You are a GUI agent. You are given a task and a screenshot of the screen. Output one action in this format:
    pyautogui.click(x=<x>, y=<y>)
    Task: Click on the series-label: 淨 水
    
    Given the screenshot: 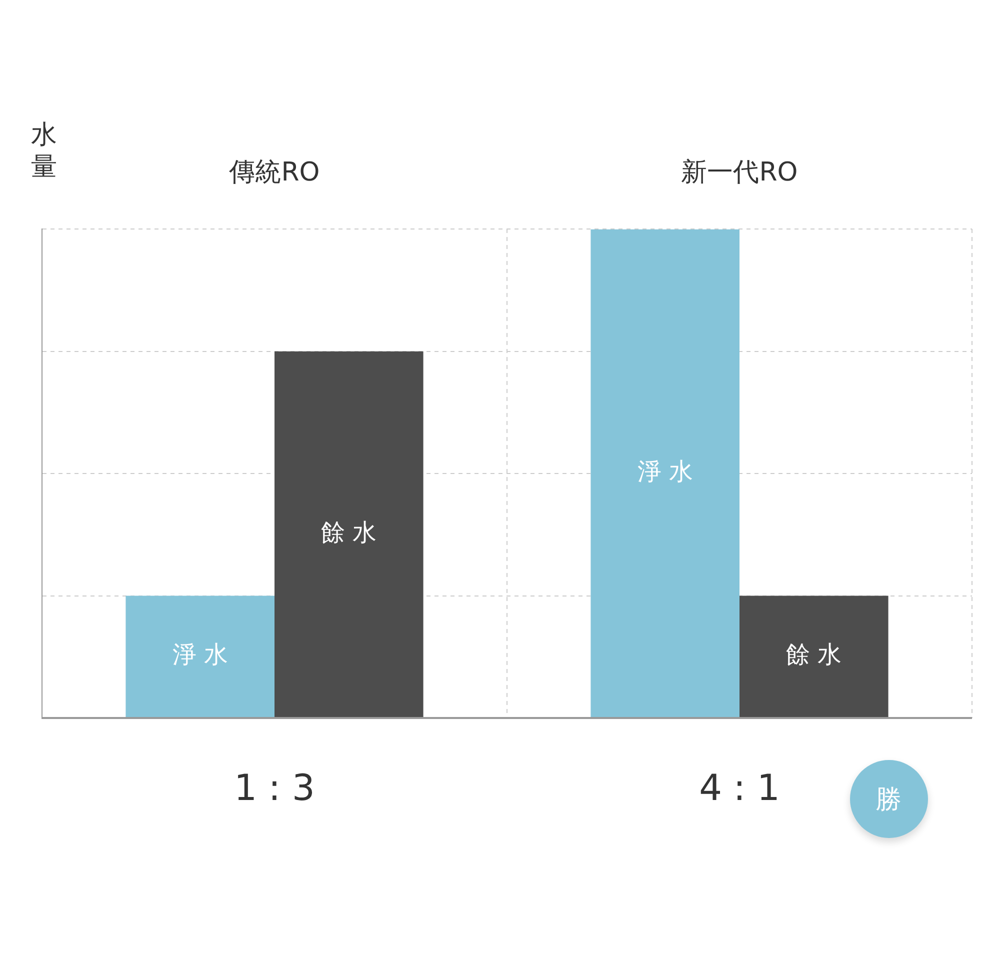 What is the action you would take?
    pyautogui.click(x=200, y=654)
    